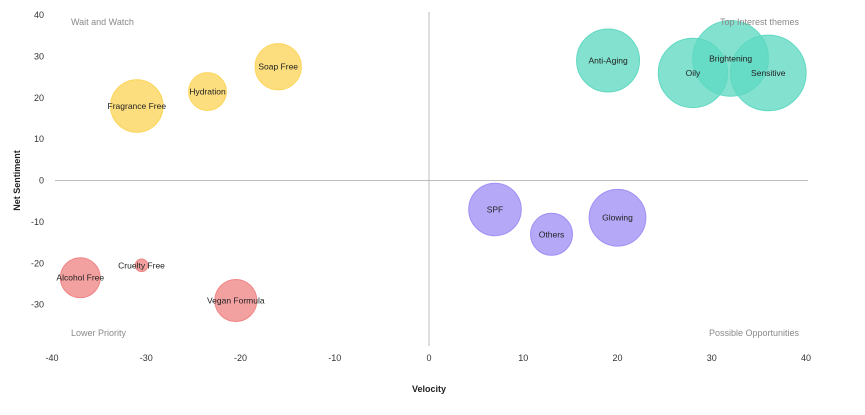 Image resolution: width=865 pixels, height=415 pixels. I want to click on bubble-oily, so click(693, 73).